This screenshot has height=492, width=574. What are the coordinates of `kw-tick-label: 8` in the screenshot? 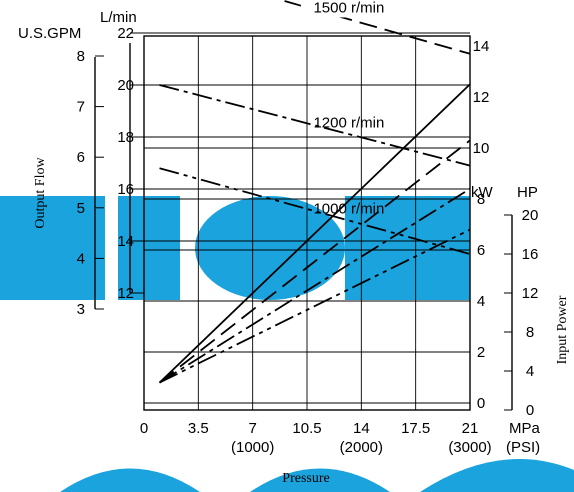 It's located at (481, 199).